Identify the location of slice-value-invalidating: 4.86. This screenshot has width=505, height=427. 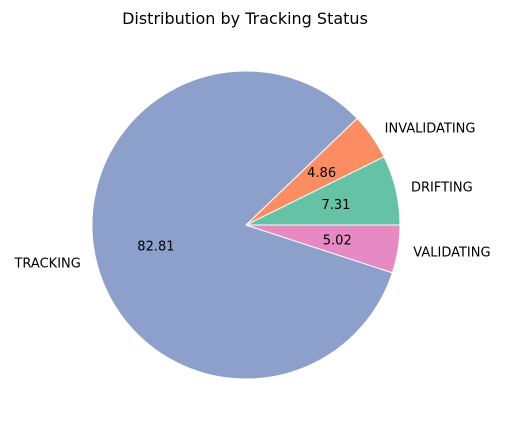
(321, 173).